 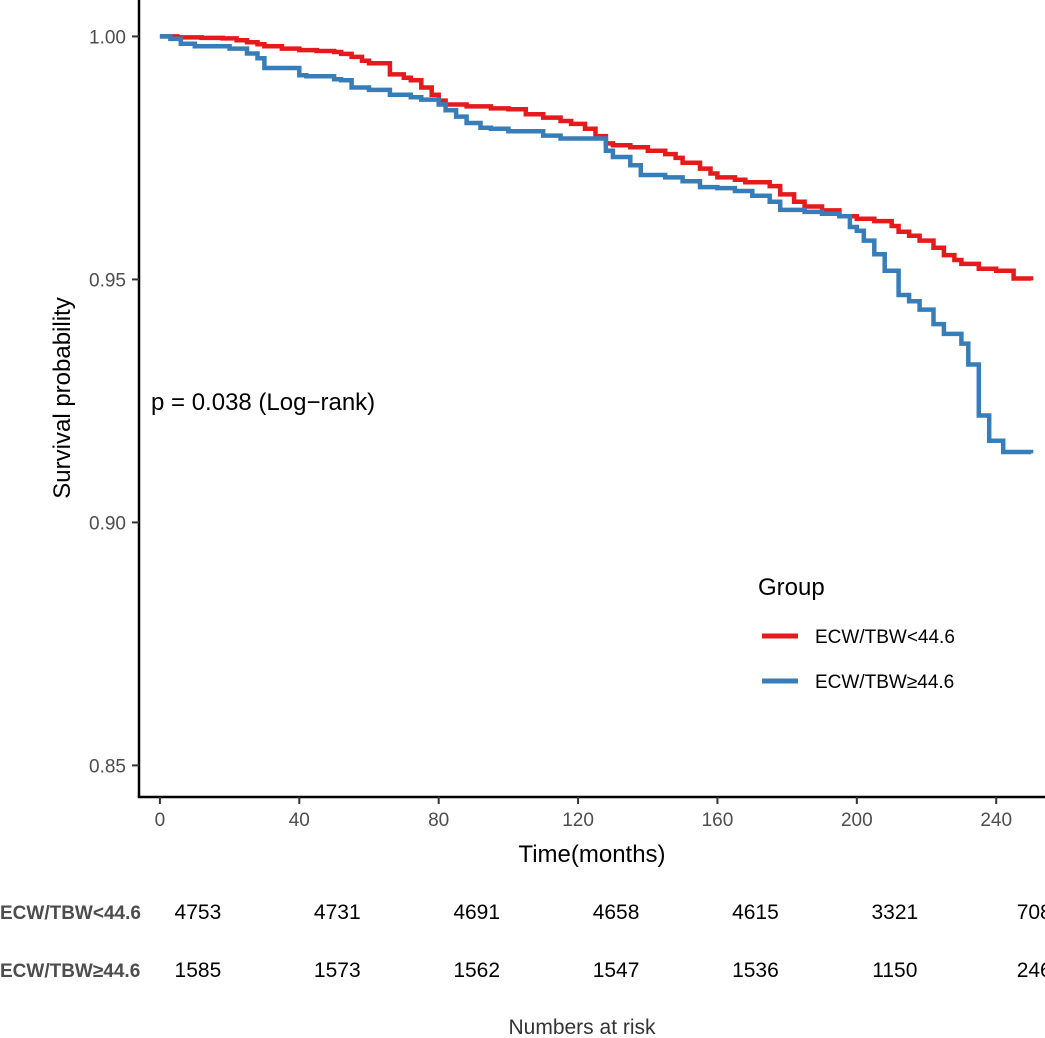 I want to click on risk-value: 1562, so click(x=476, y=970).